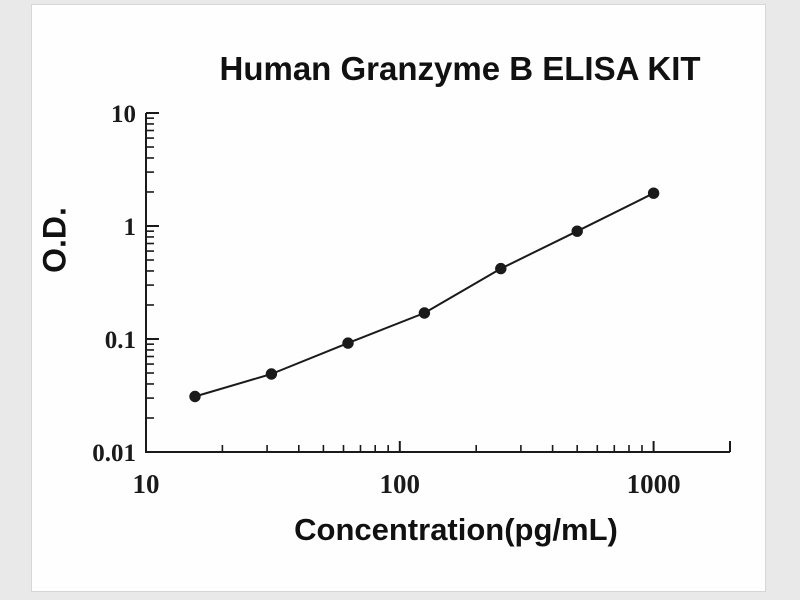 The width and height of the screenshot is (800, 600). I want to click on y-tick-label: 0.1, so click(120, 340).